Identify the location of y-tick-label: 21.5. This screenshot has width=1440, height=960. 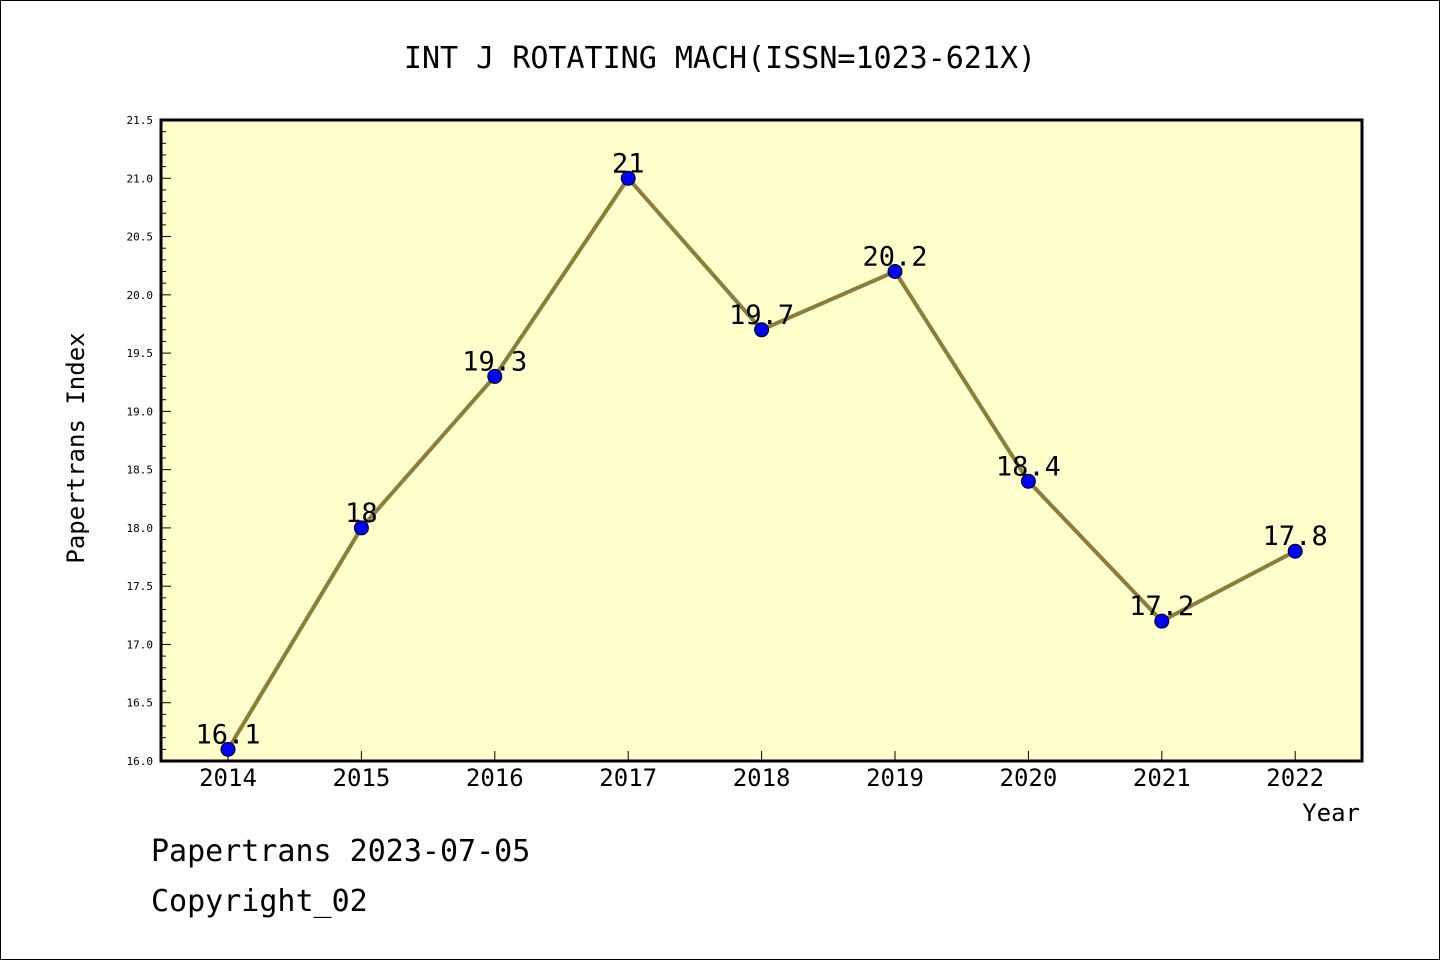
(140, 120).